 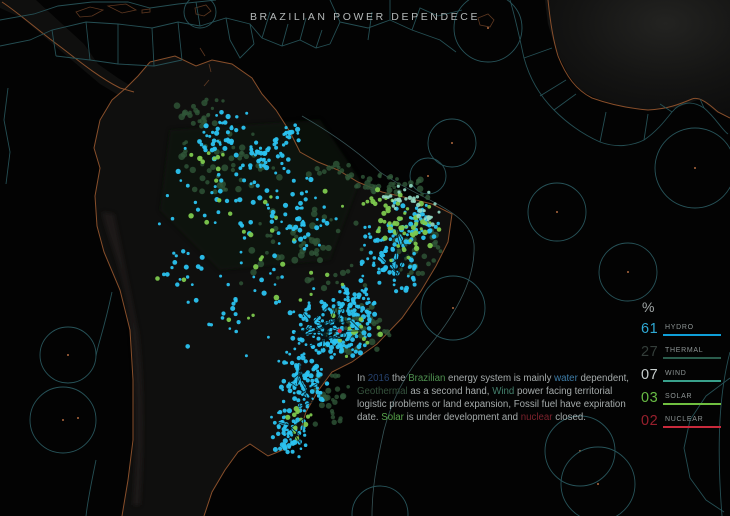 What do you see at coordinates (450, 391) in the screenshot?
I see `caption-segment: as a second hand,` at bounding box center [450, 391].